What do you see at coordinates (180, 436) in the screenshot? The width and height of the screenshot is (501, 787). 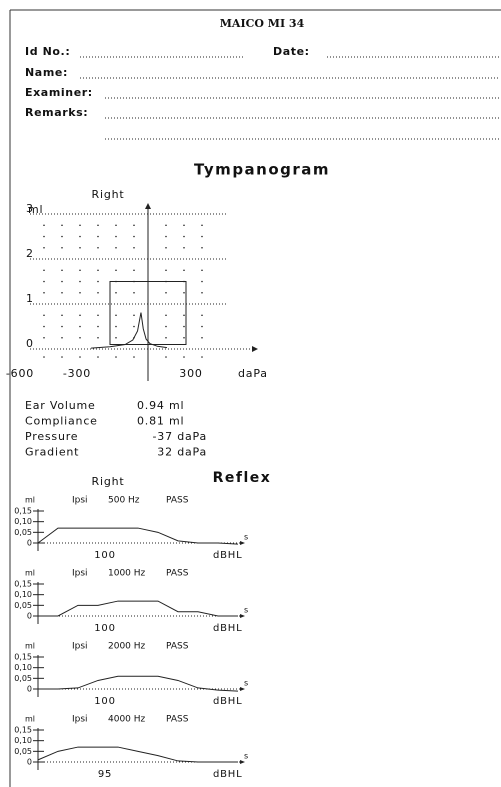 I see `result-value: -37 daPa` at bounding box center [180, 436].